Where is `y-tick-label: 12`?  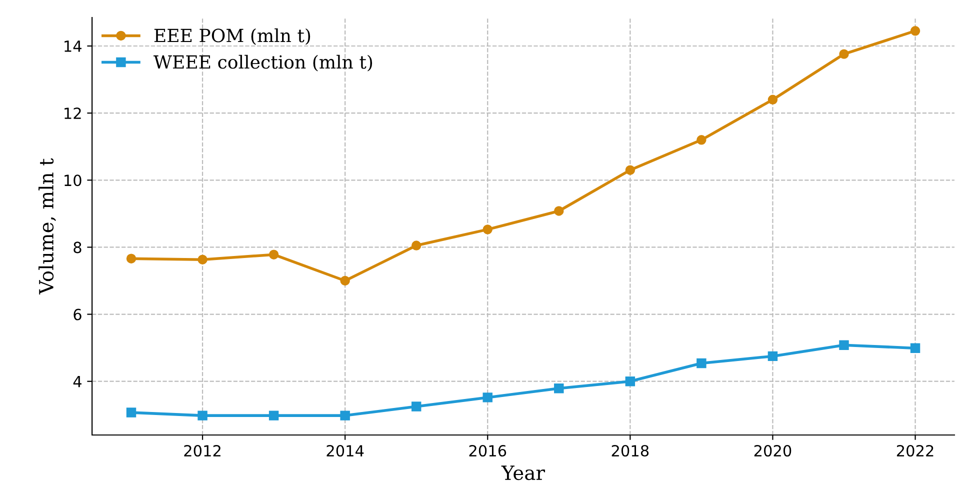 y-tick-label: 12 is located at coordinates (72, 113).